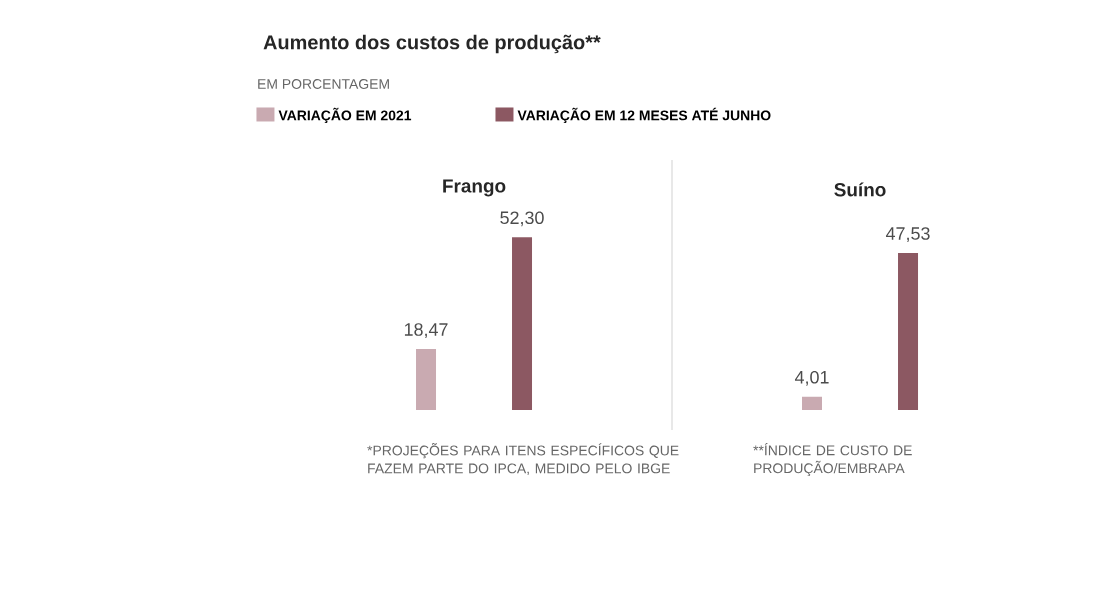 The height and width of the screenshot is (602, 1112). Describe the element at coordinates (907, 234) in the screenshot. I see `data-label: 47,53` at that location.